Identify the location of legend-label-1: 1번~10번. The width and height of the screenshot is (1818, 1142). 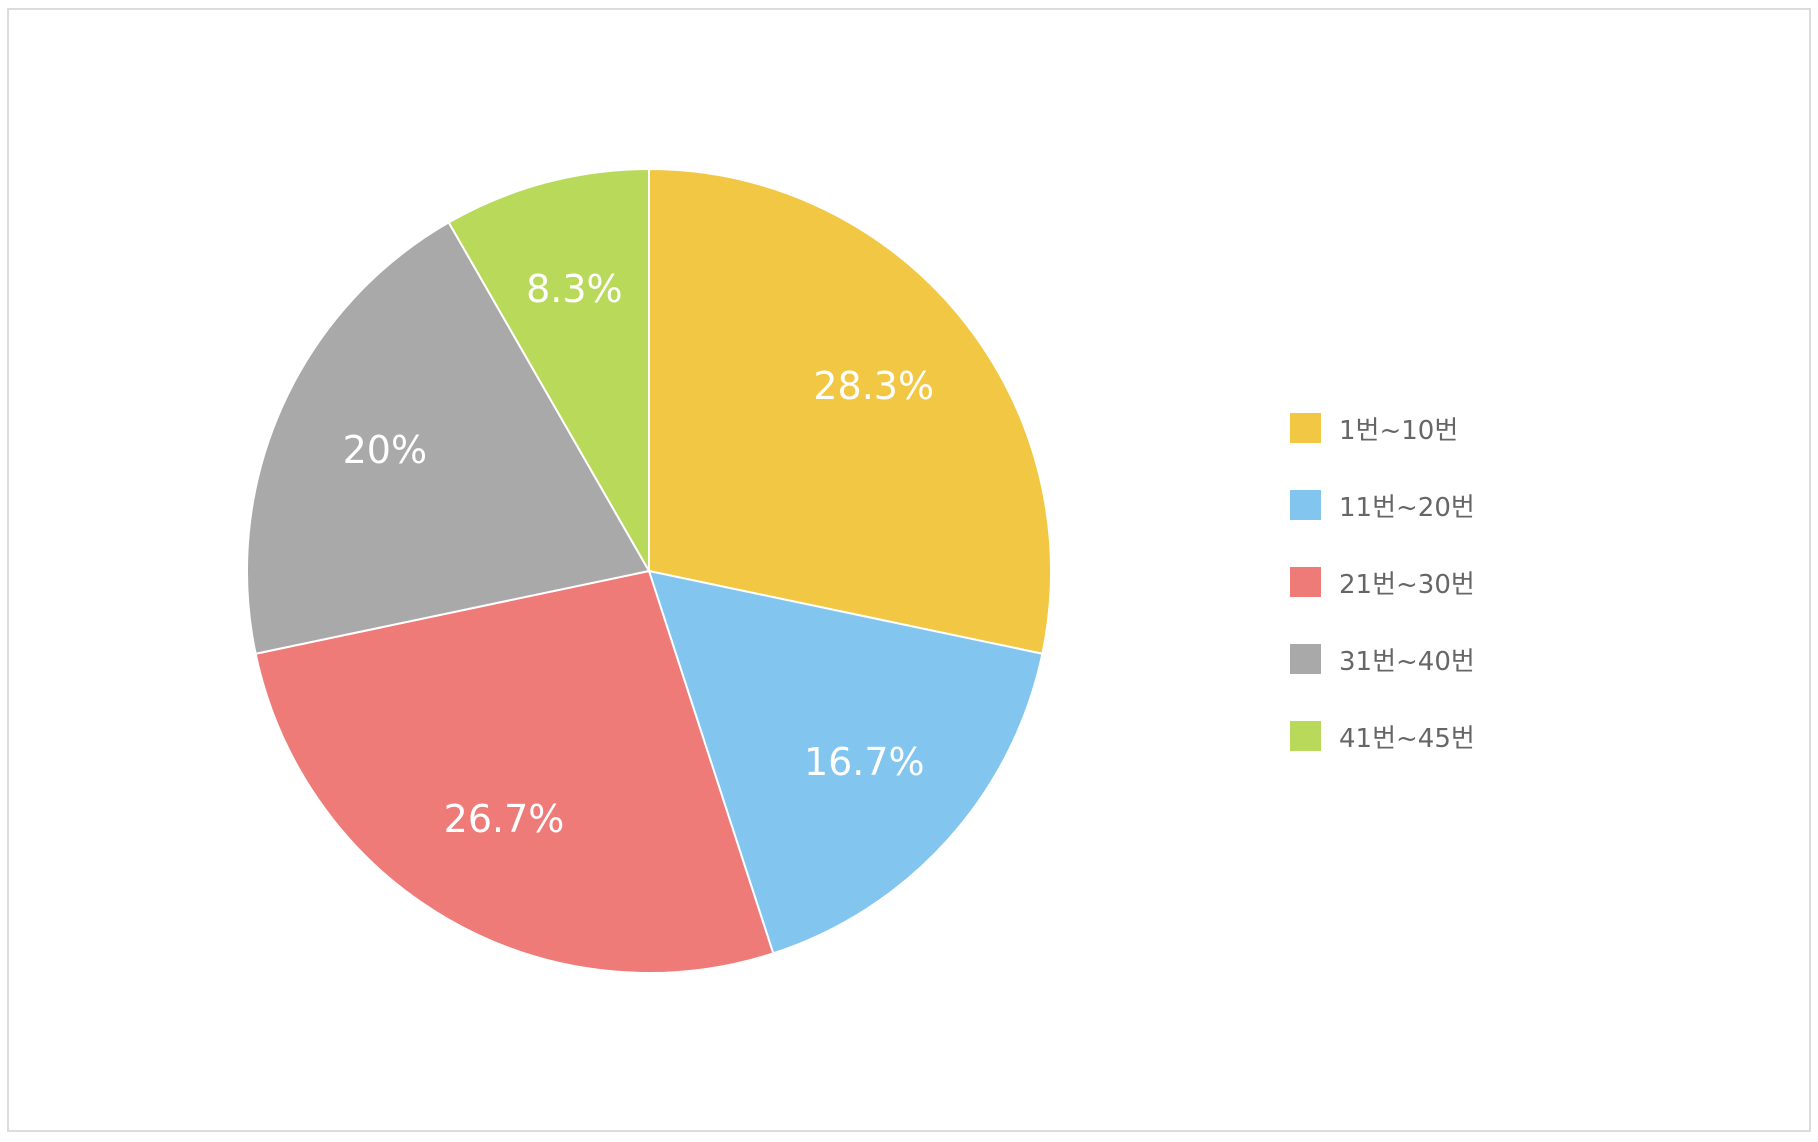
(1399, 430).